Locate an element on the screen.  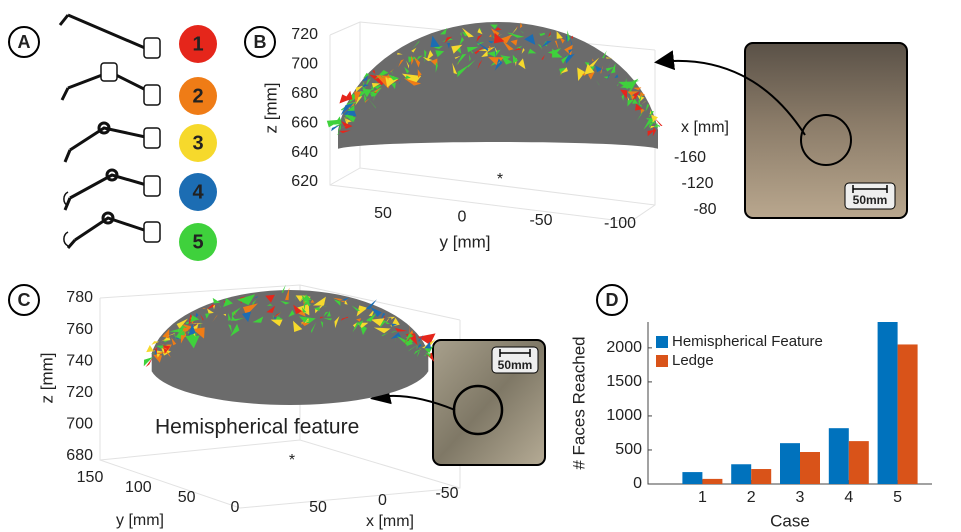
y-tick-label: 50 is located at coordinates (187, 497).